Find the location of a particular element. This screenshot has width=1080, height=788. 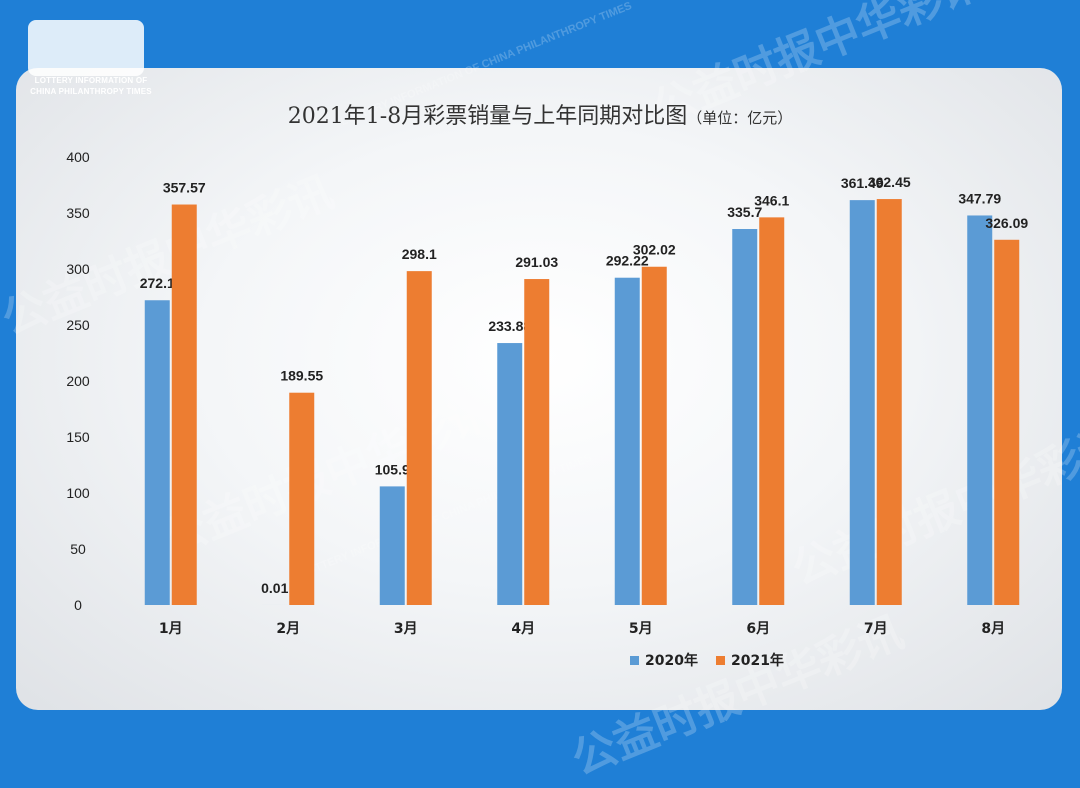

y-tick-label: 0 is located at coordinates (78, 605).